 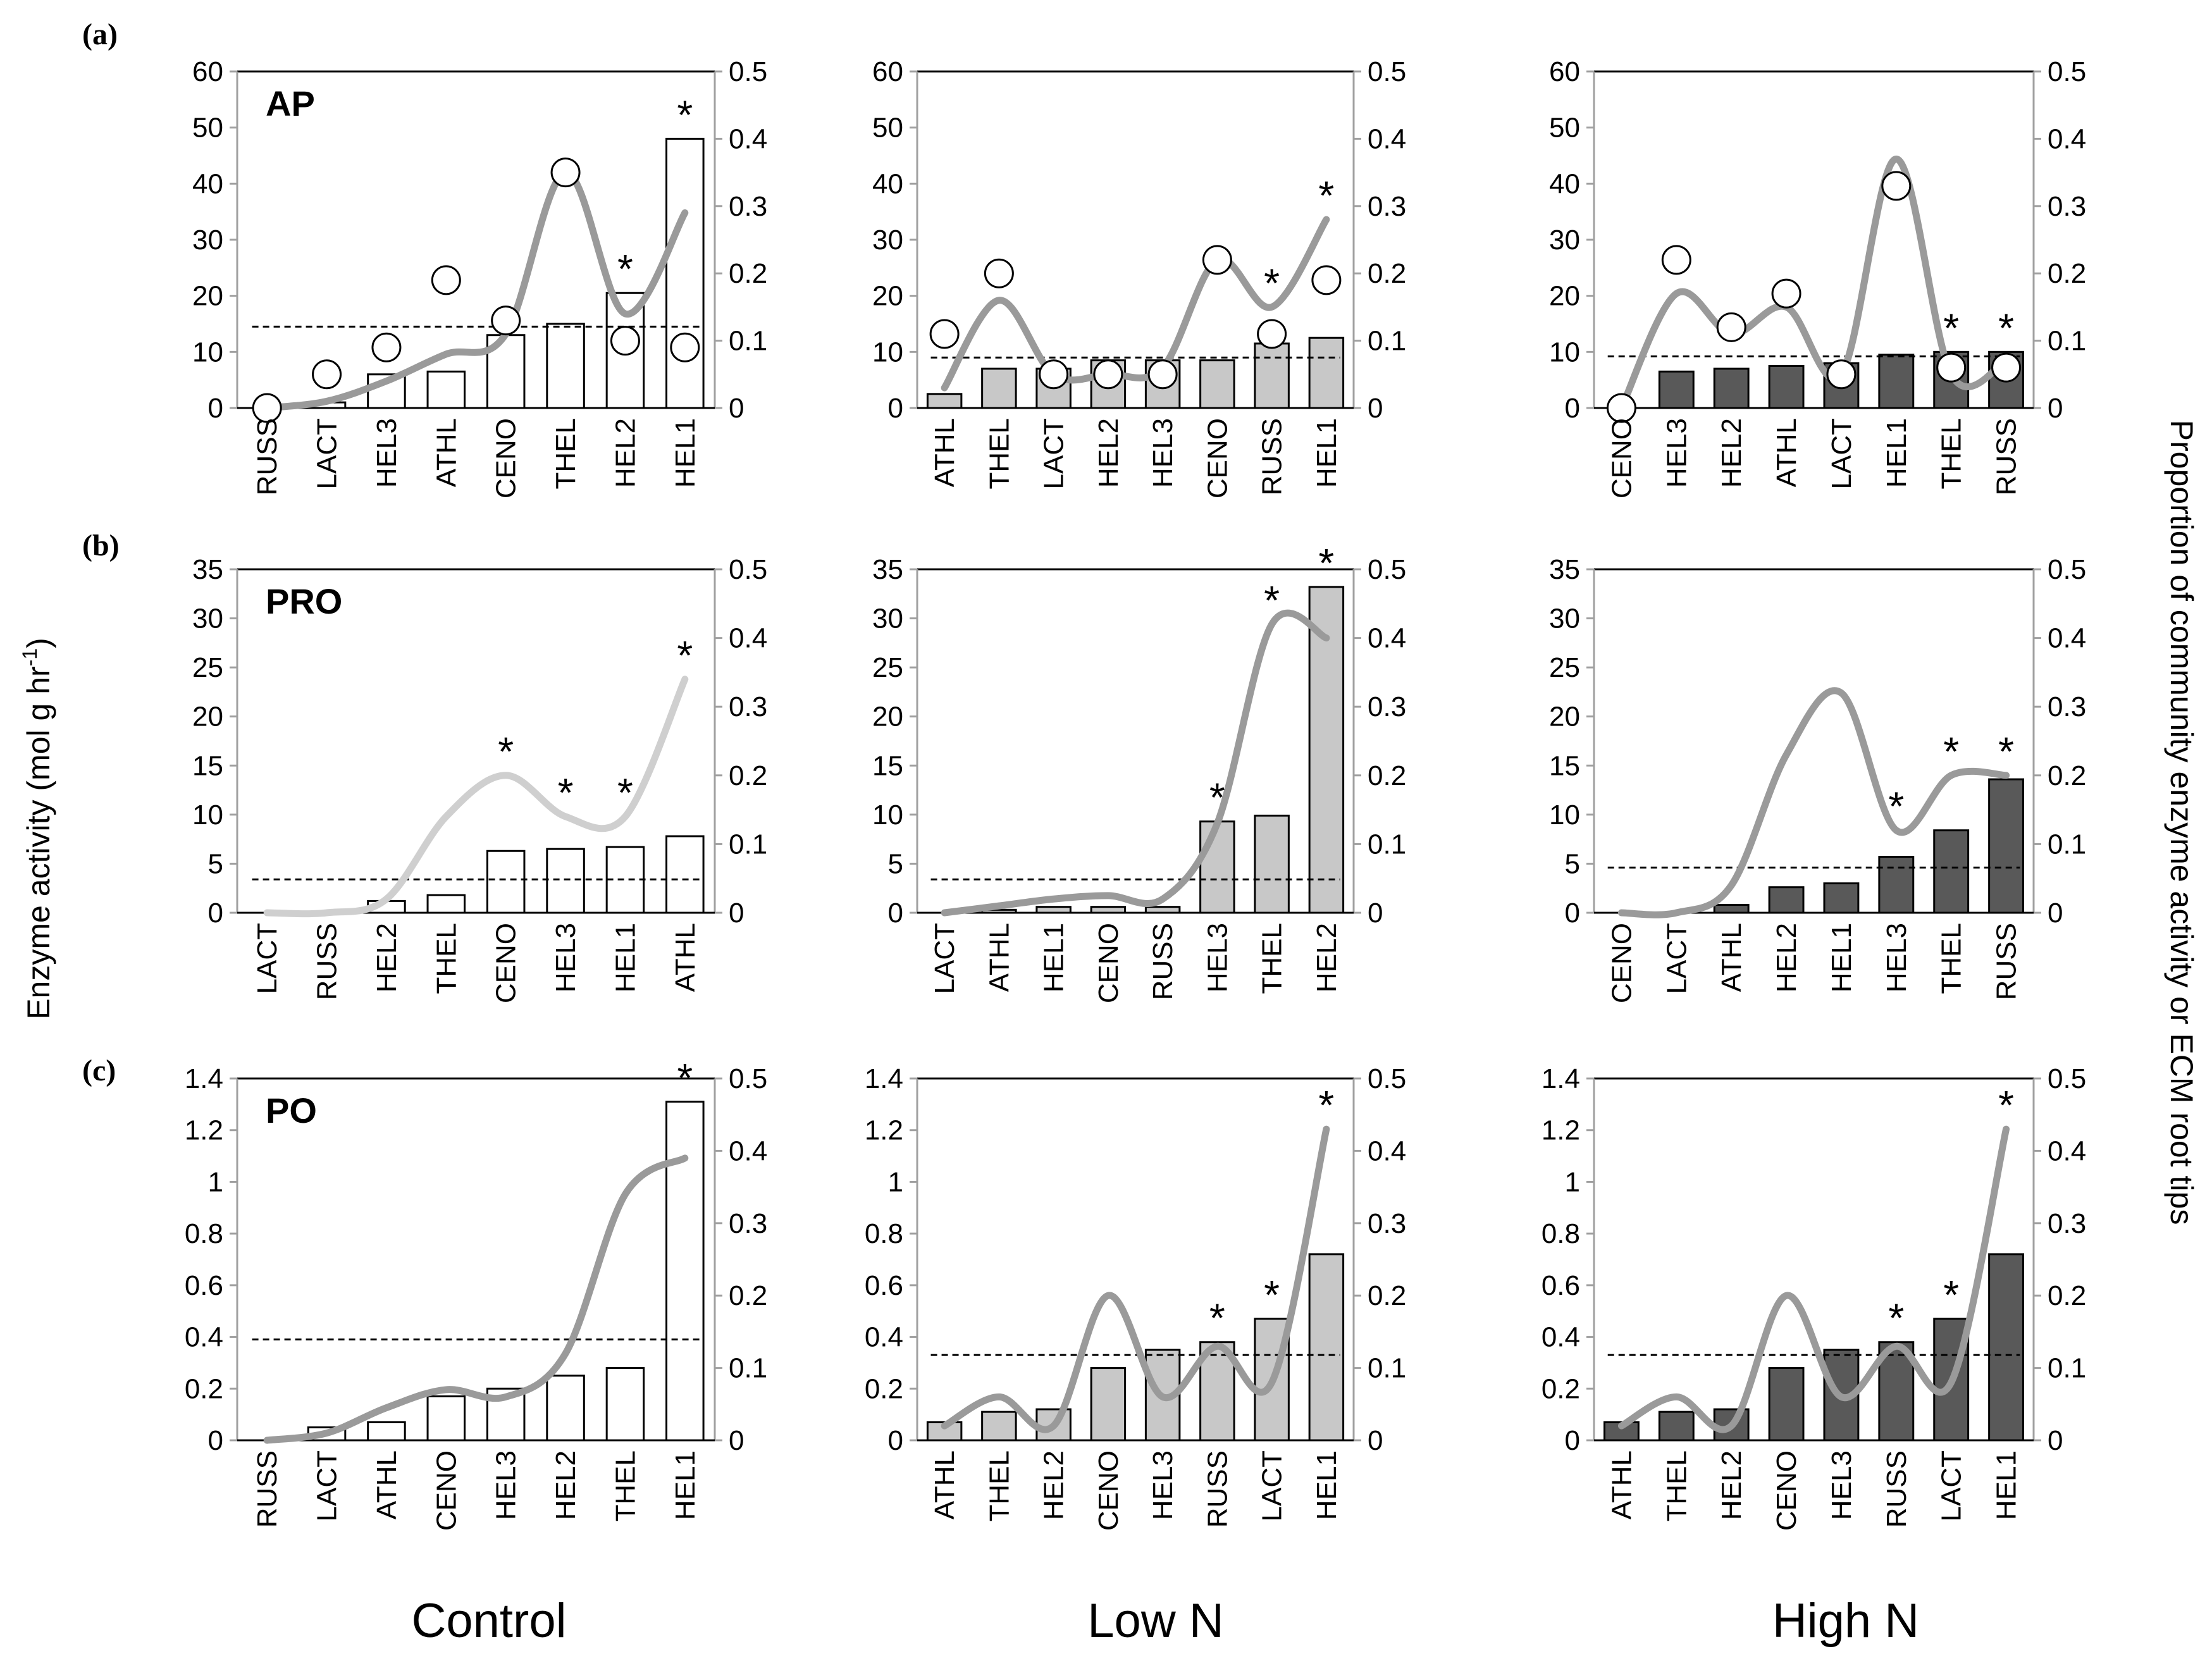 What do you see at coordinates (1564, 569) in the screenshot?
I see `y-tick-label: 35` at bounding box center [1564, 569].